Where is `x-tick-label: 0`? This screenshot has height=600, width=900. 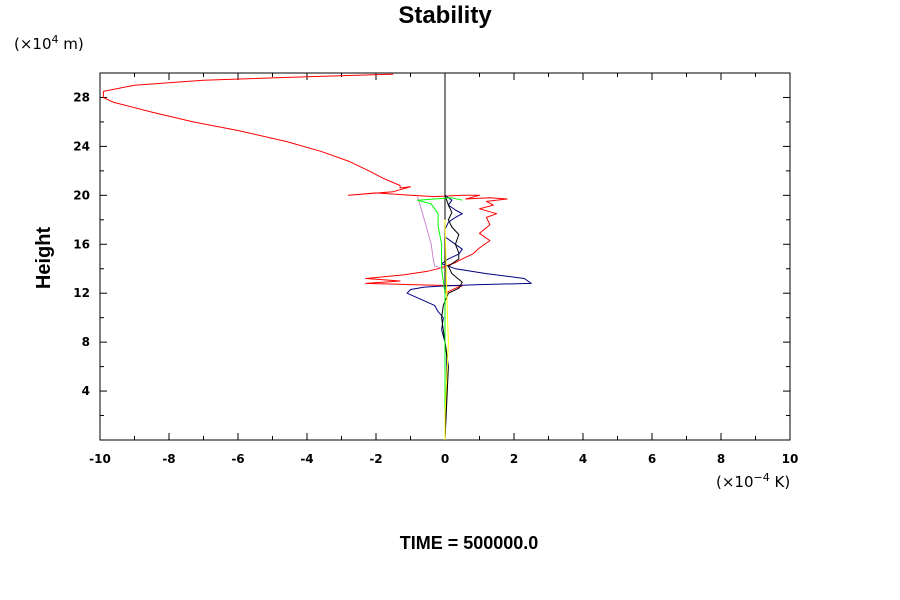 x-tick-label: 0 is located at coordinates (445, 459).